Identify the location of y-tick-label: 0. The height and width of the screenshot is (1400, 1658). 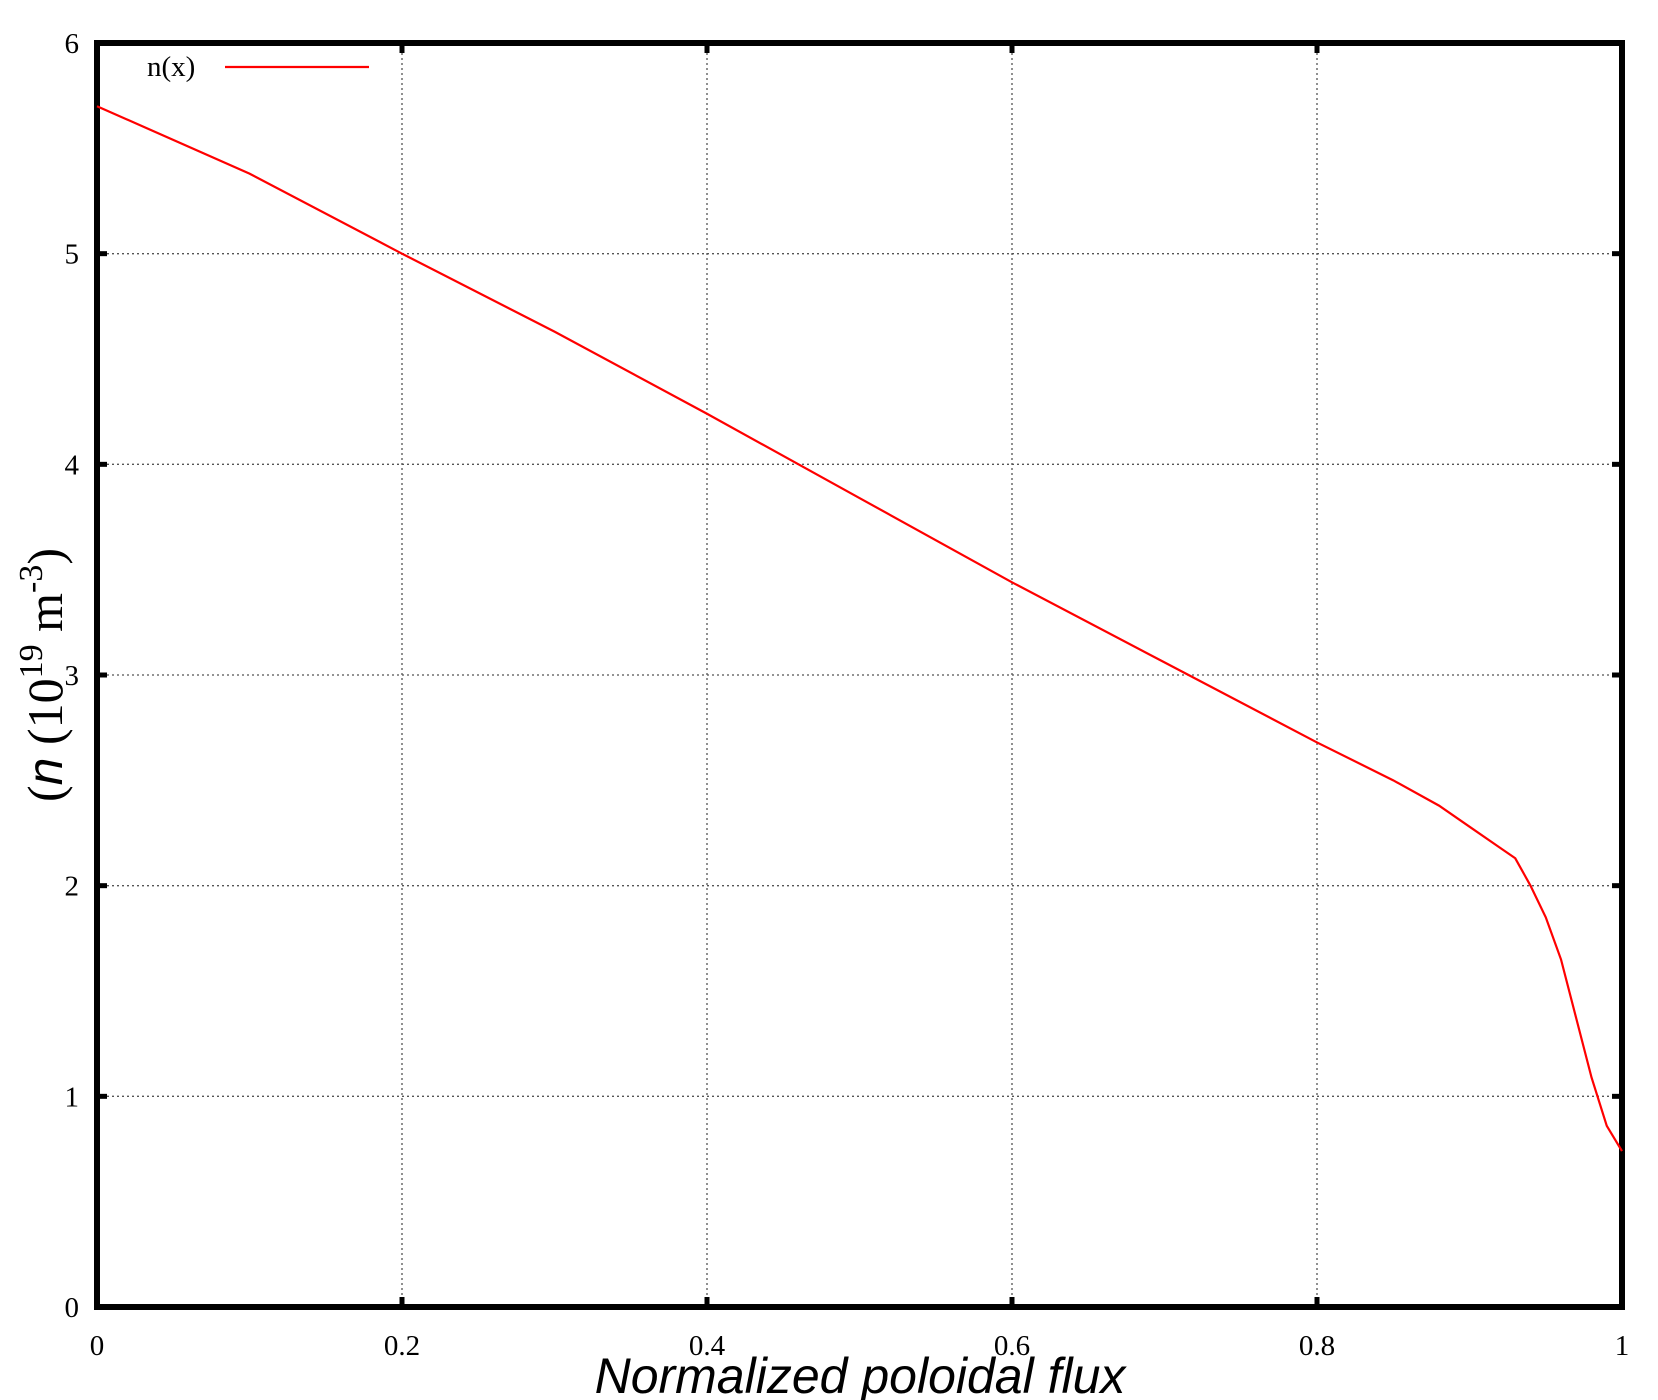
(72, 1308).